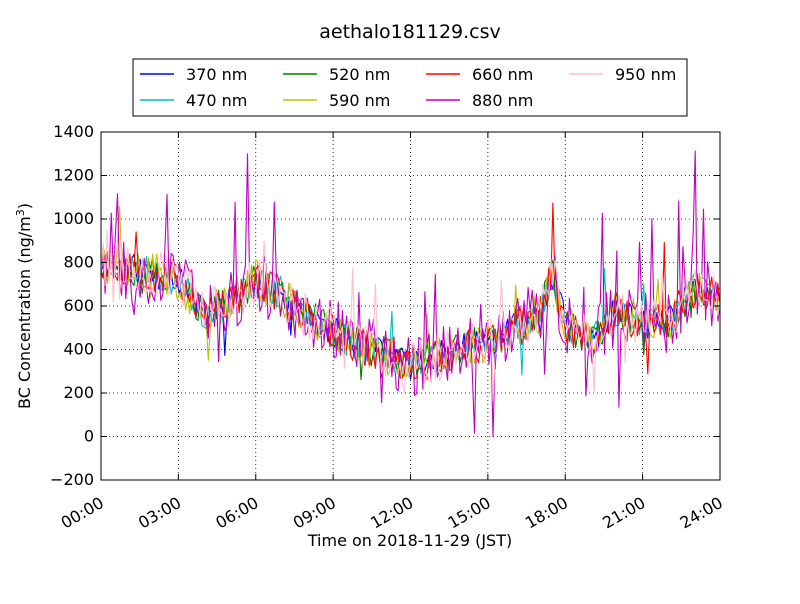 Image resolution: width=800 pixels, height=604 pixels. What do you see at coordinates (78, 392) in the screenshot?
I see `y-tick-label: 200` at bounding box center [78, 392].